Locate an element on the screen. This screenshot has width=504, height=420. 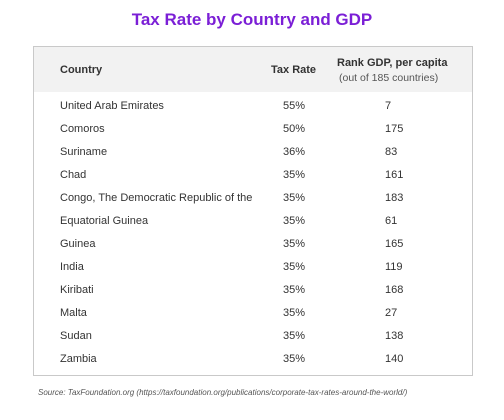
table-row: Suriname 36% 83 is located at coordinates (253, 153).